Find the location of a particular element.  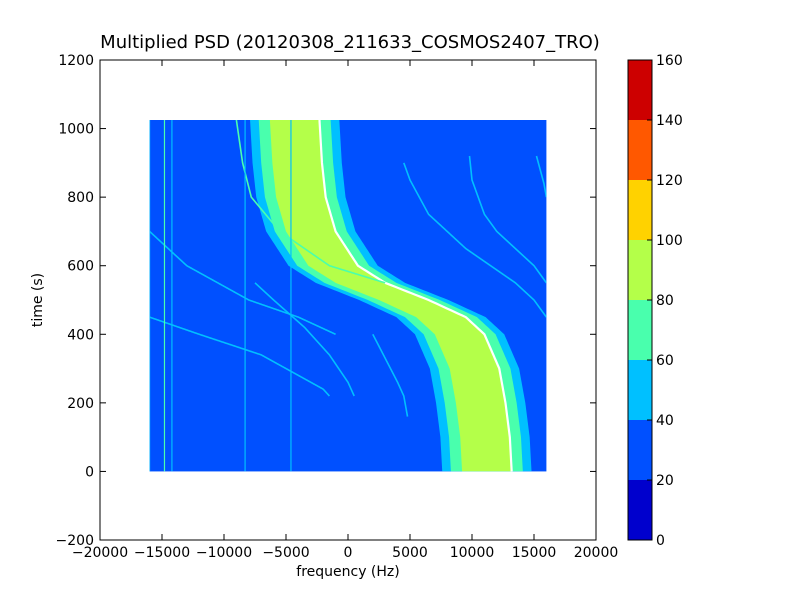

main-signal-peak is located at coordinates (415, 296).